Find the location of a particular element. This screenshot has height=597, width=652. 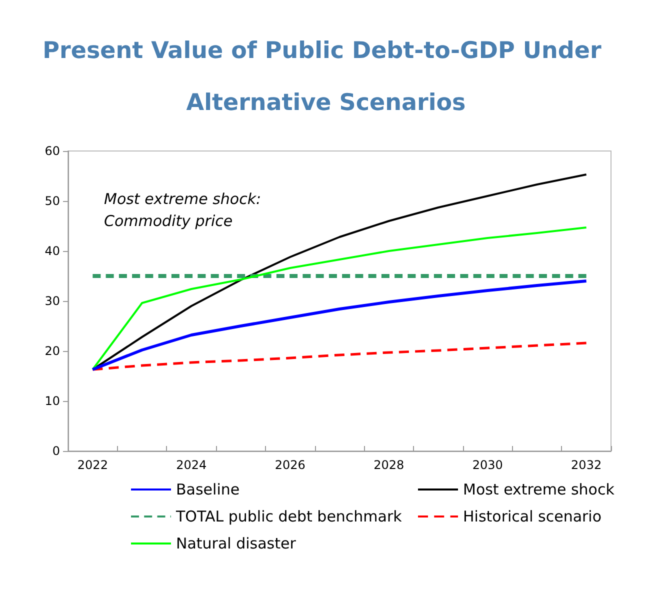

y-tick-label: 10 is located at coordinates (52, 401).